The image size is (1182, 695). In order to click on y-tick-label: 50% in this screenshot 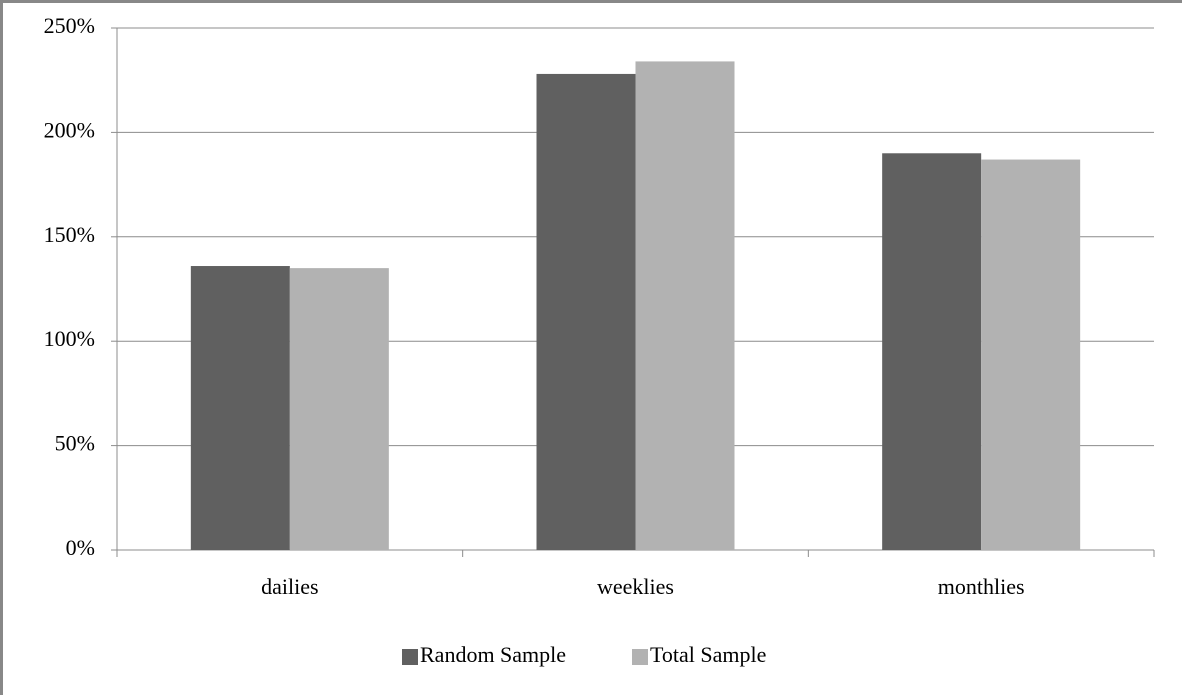, I will do `click(75, 443)`.